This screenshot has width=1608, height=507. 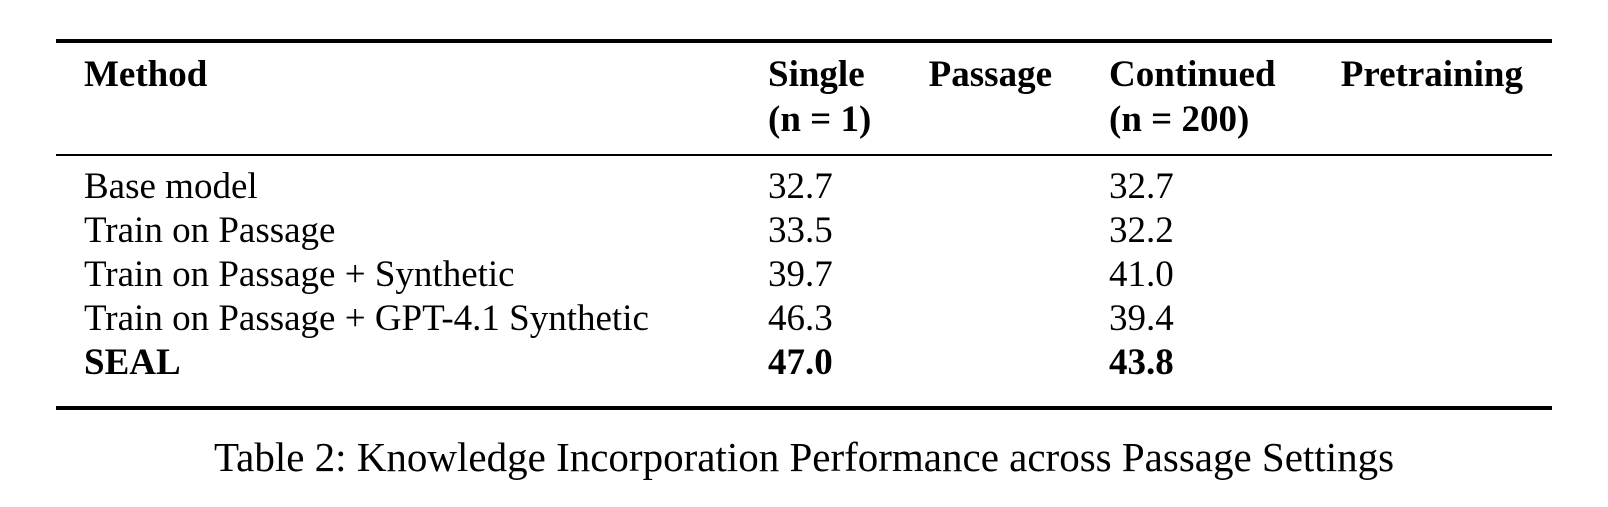 I want to click on row-continued-value: 32.2, so click(x=1141, y=230).